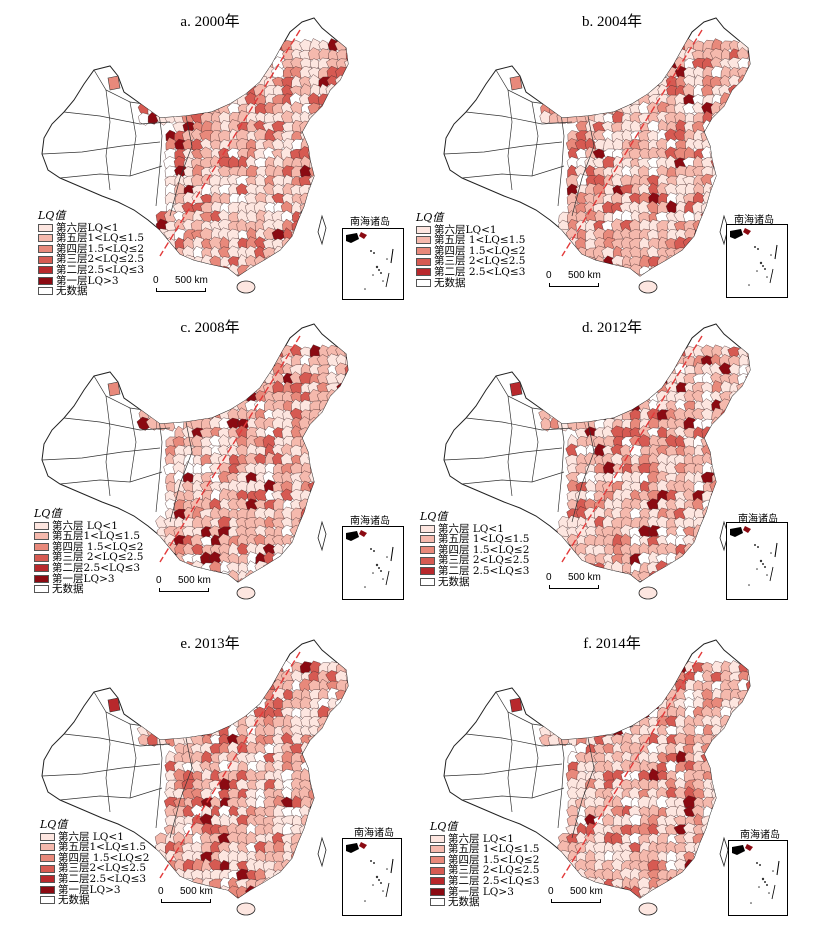 The height and width of the screenshot is (942, 820). I want to click on legend-item: 第六层 LQ<1, so click(484, 839).